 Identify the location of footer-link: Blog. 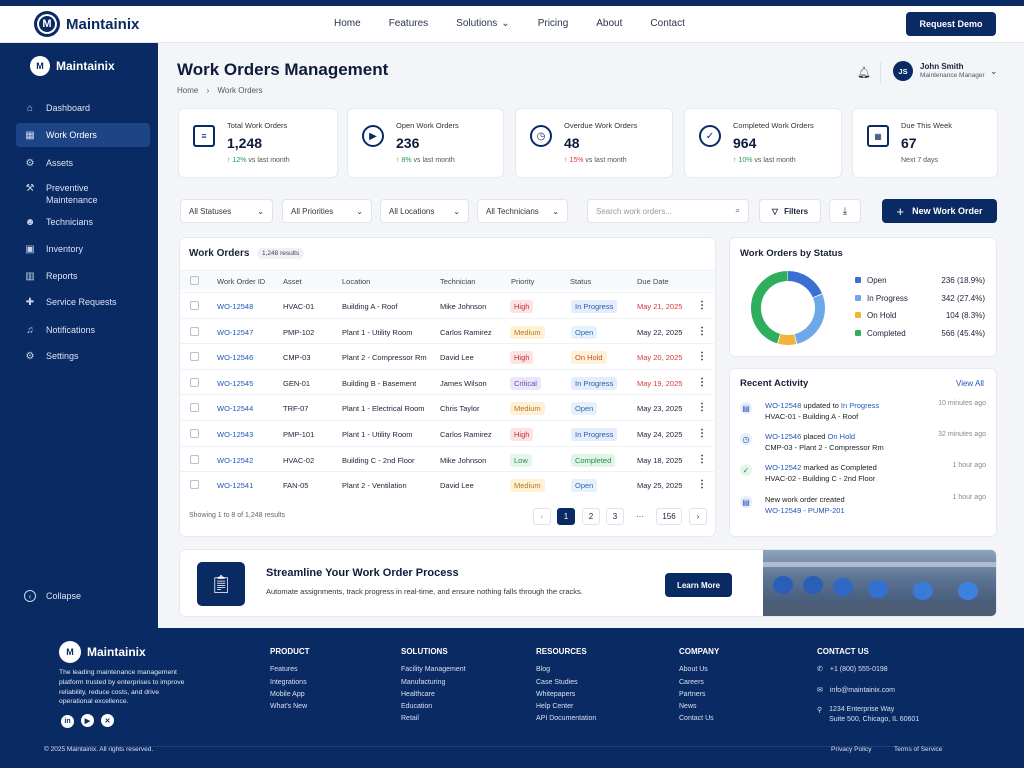
(543, 670).